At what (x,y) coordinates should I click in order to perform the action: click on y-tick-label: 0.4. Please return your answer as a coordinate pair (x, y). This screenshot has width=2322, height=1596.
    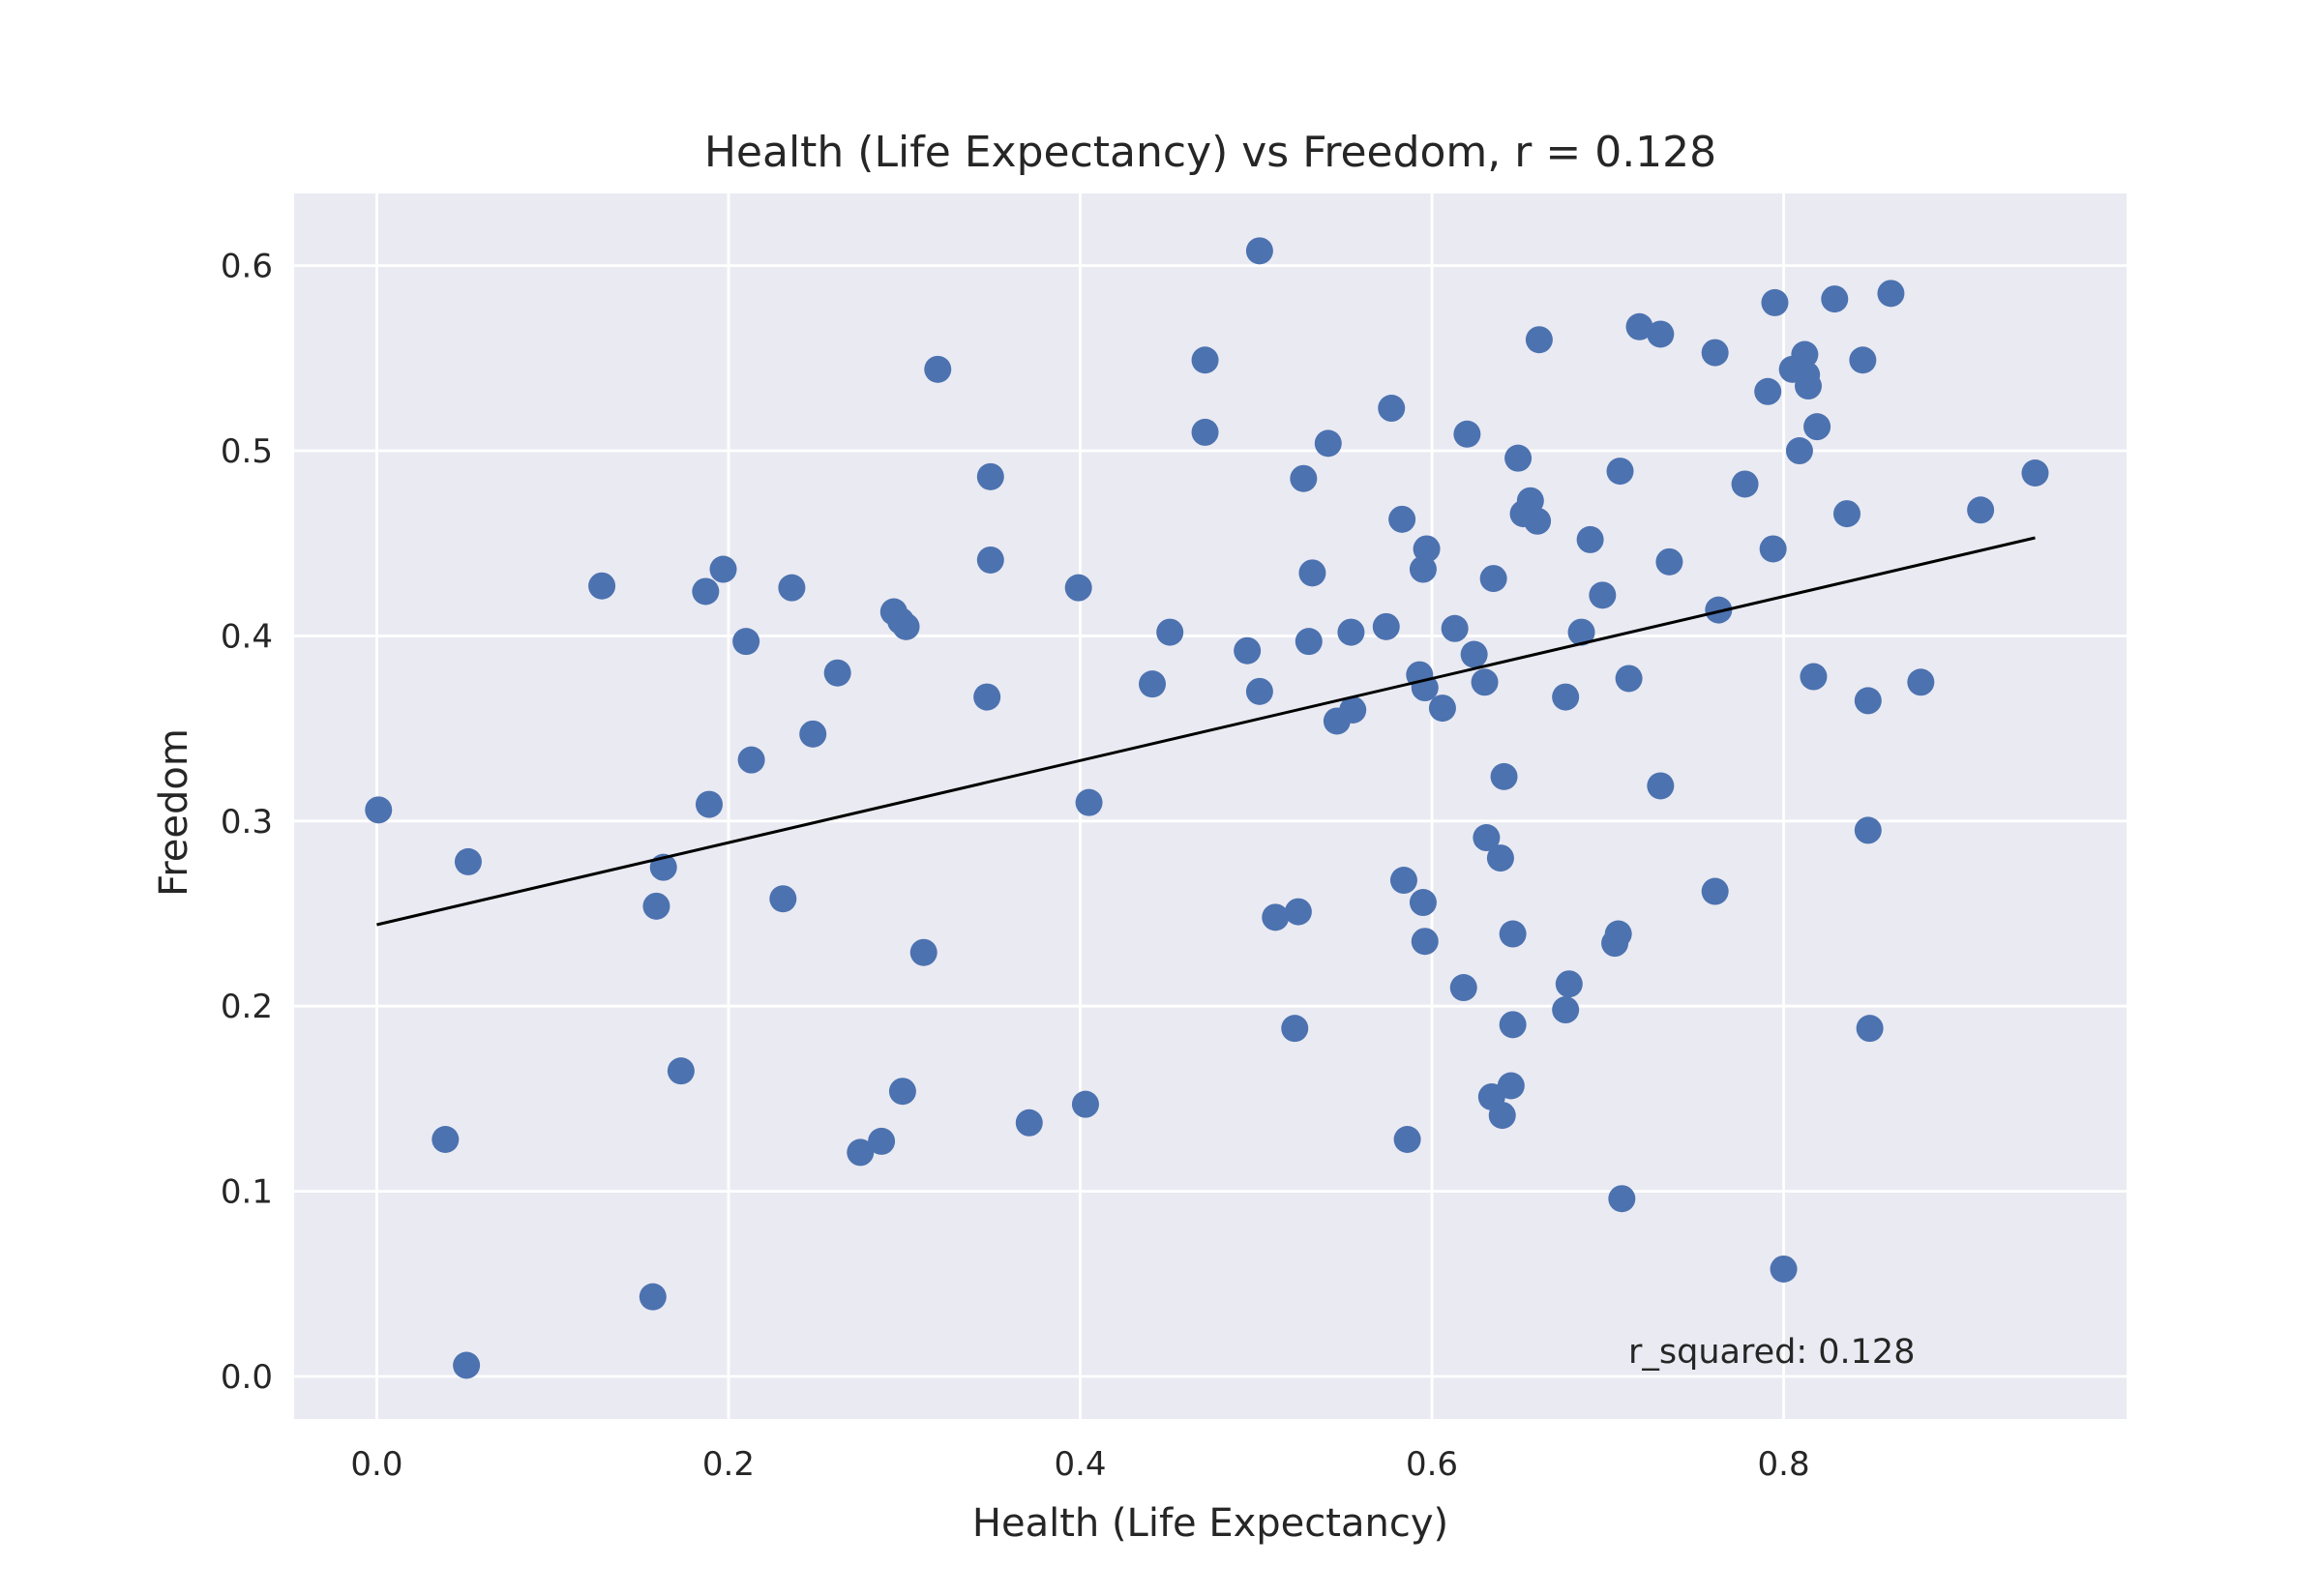
    Looking at the image, I should click on (247, 636).